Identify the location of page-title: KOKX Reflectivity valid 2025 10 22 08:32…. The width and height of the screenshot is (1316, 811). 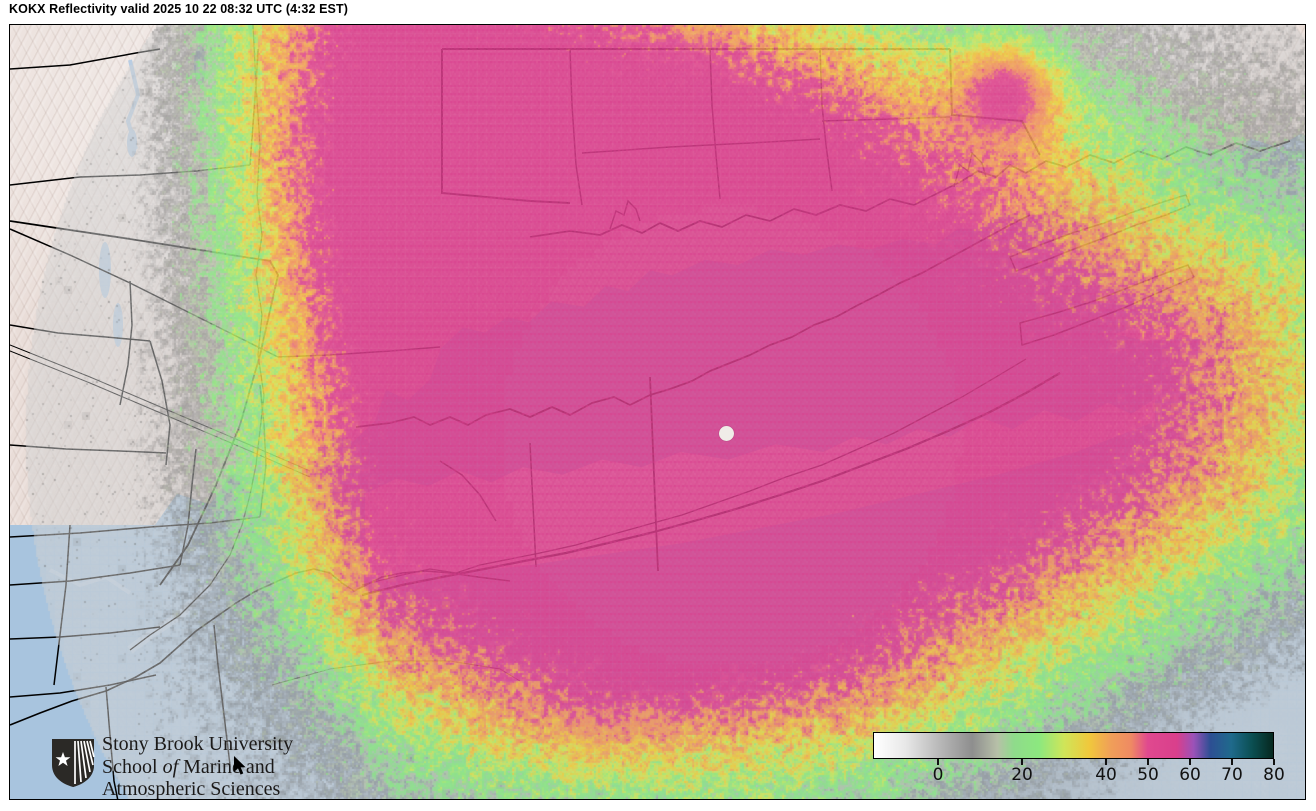
(178, 9).